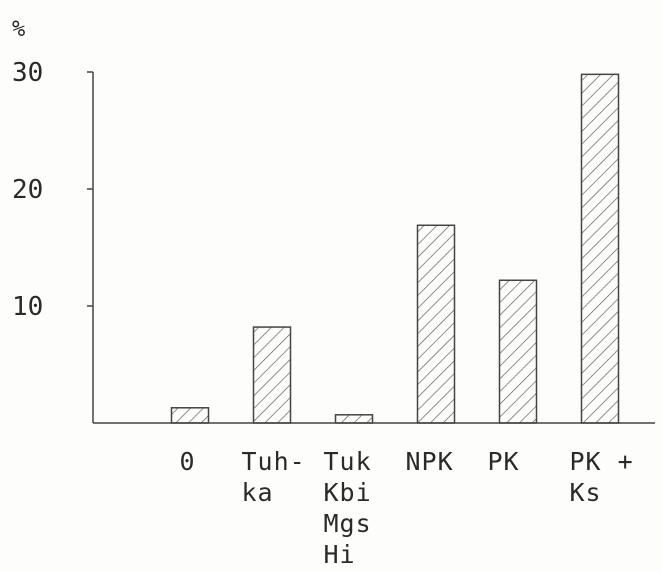 The image size is (662, 572). Describe the element at coordinates (274, 477) in the screenshot. I see `x-category-label: Tuh-ka` at that location.